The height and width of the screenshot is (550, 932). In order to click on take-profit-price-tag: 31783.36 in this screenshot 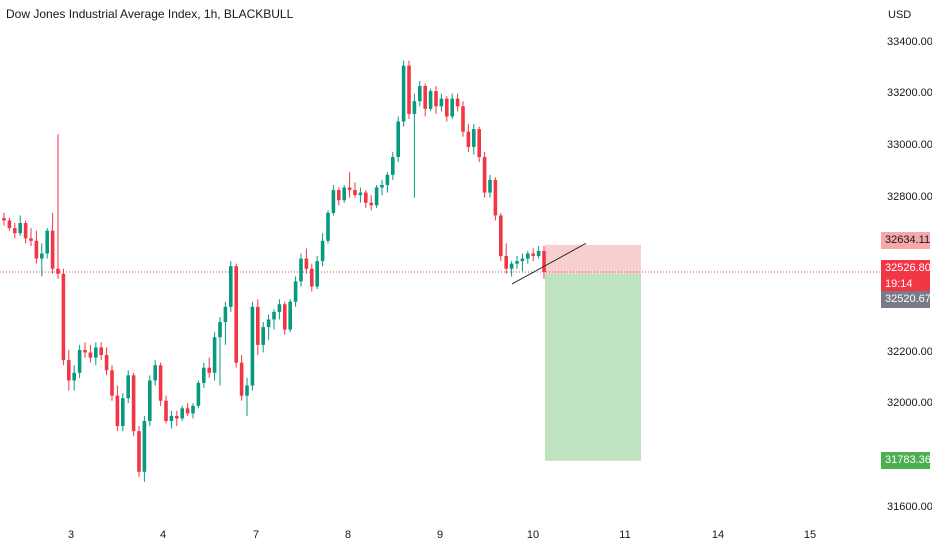, I will do `click(906, 460)`.